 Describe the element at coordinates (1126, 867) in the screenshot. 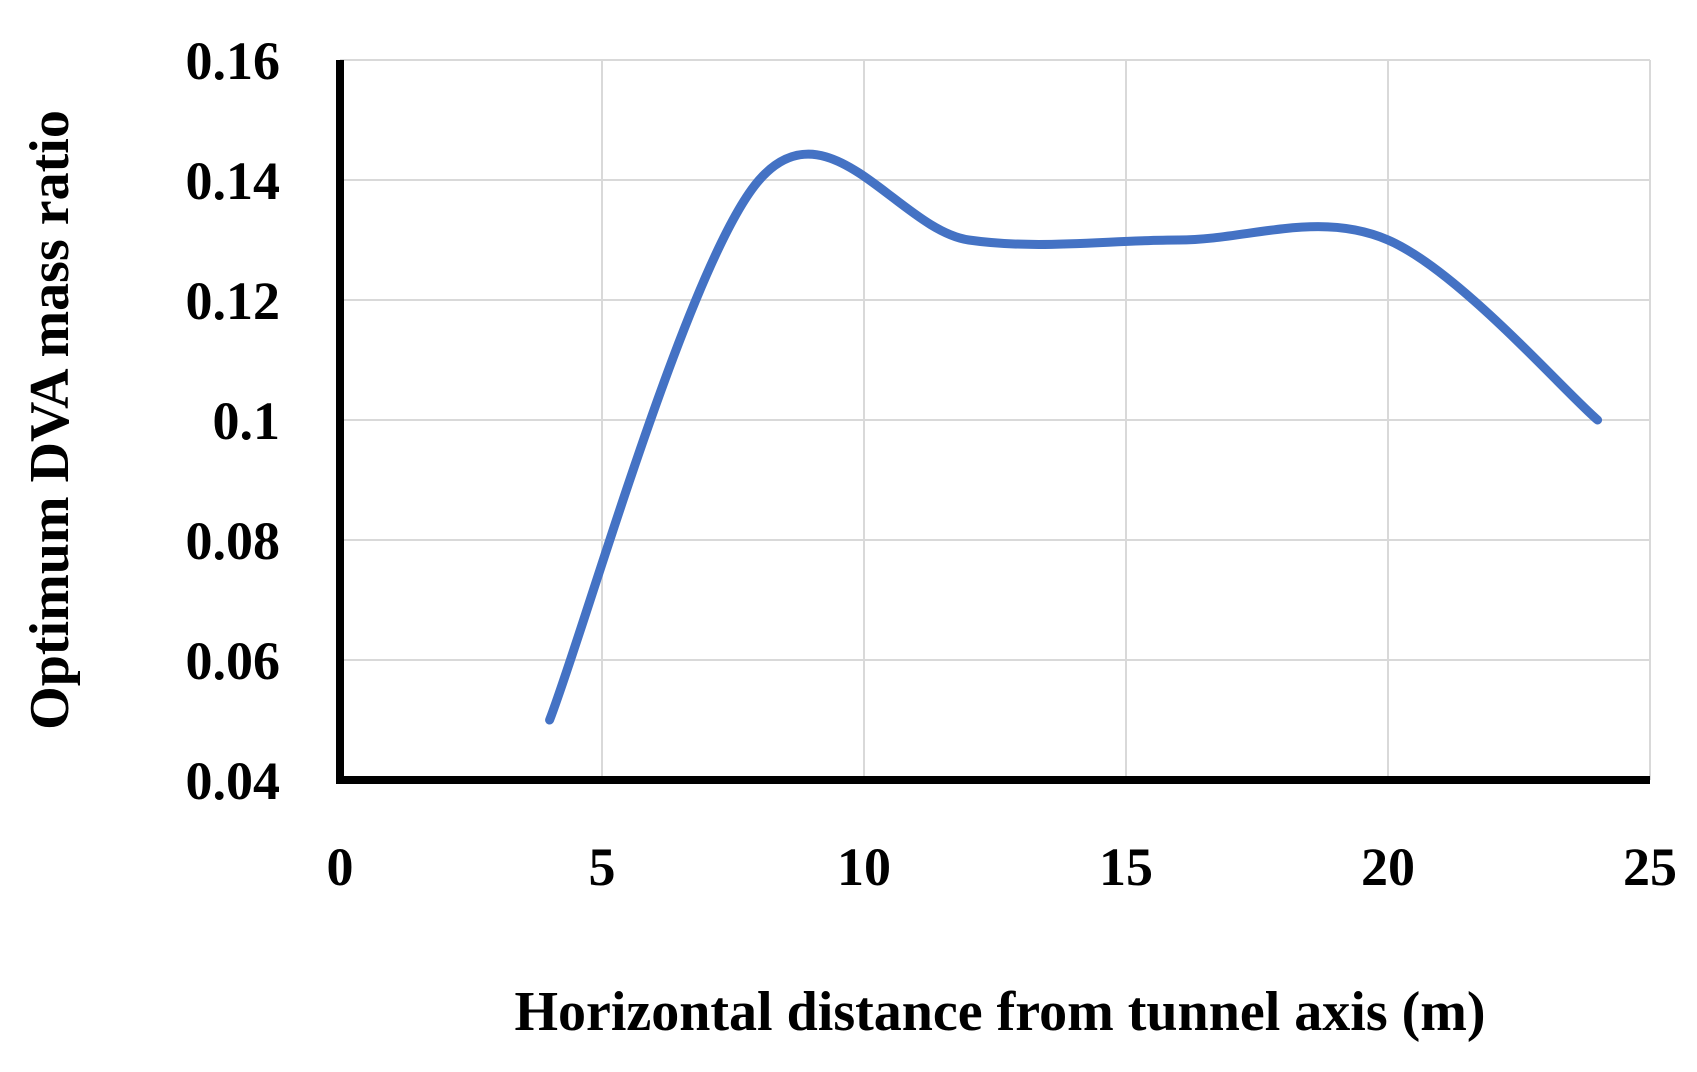

I see `x-tick-label: 15` at that location.